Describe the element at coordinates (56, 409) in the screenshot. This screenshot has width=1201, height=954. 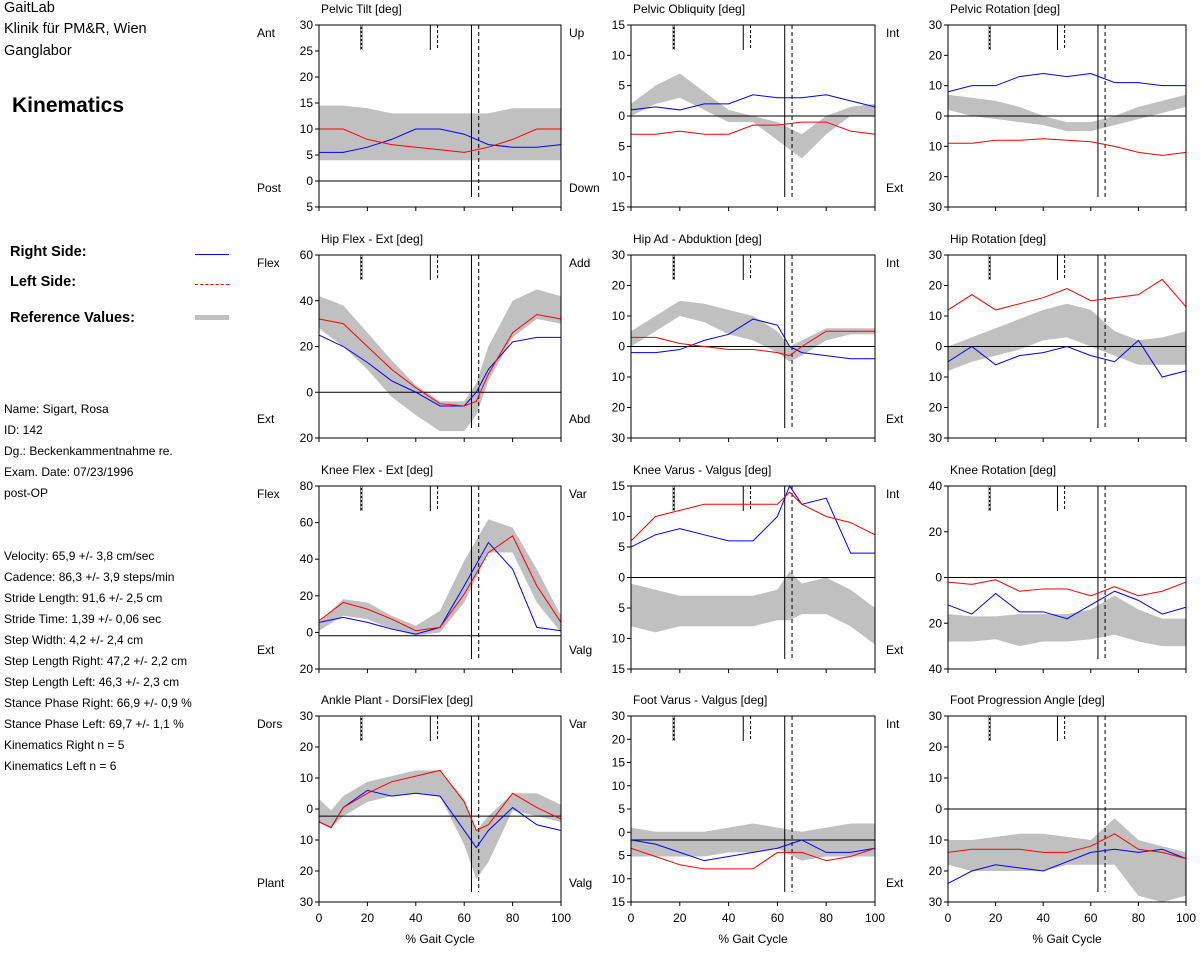
I see `patient-name: Name: Sigart, Rosa` at that location.